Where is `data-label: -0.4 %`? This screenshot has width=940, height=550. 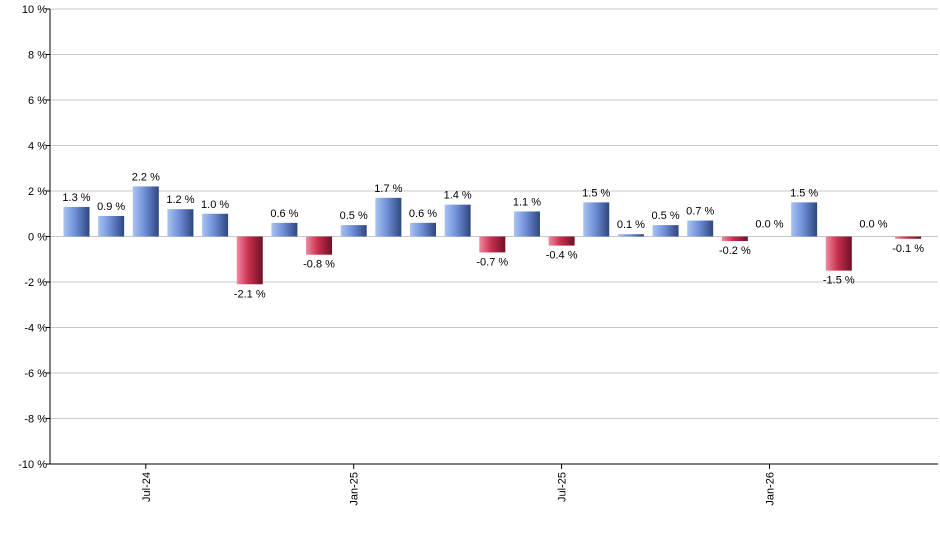
data-label: -0.4 % is located at coordinates (562, 256).